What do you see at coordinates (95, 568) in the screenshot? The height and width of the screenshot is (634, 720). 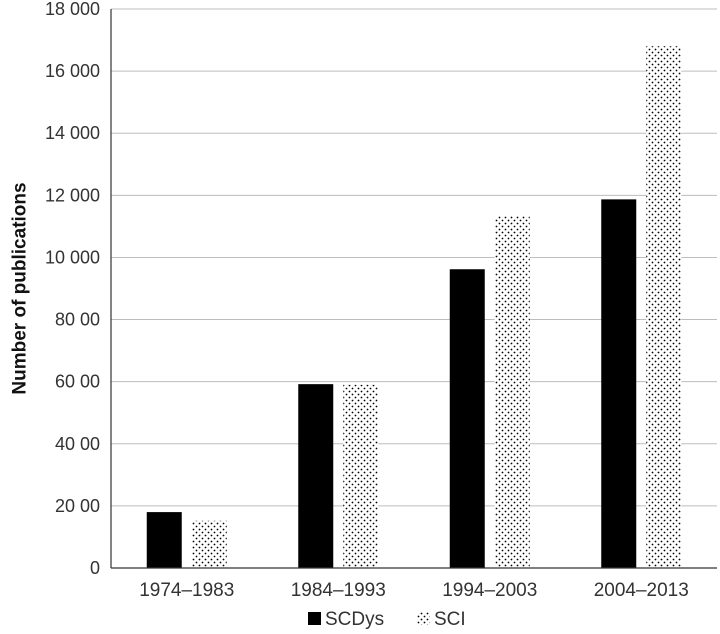 I see `y-tick-label: 0` at bounding box center [95, 568].